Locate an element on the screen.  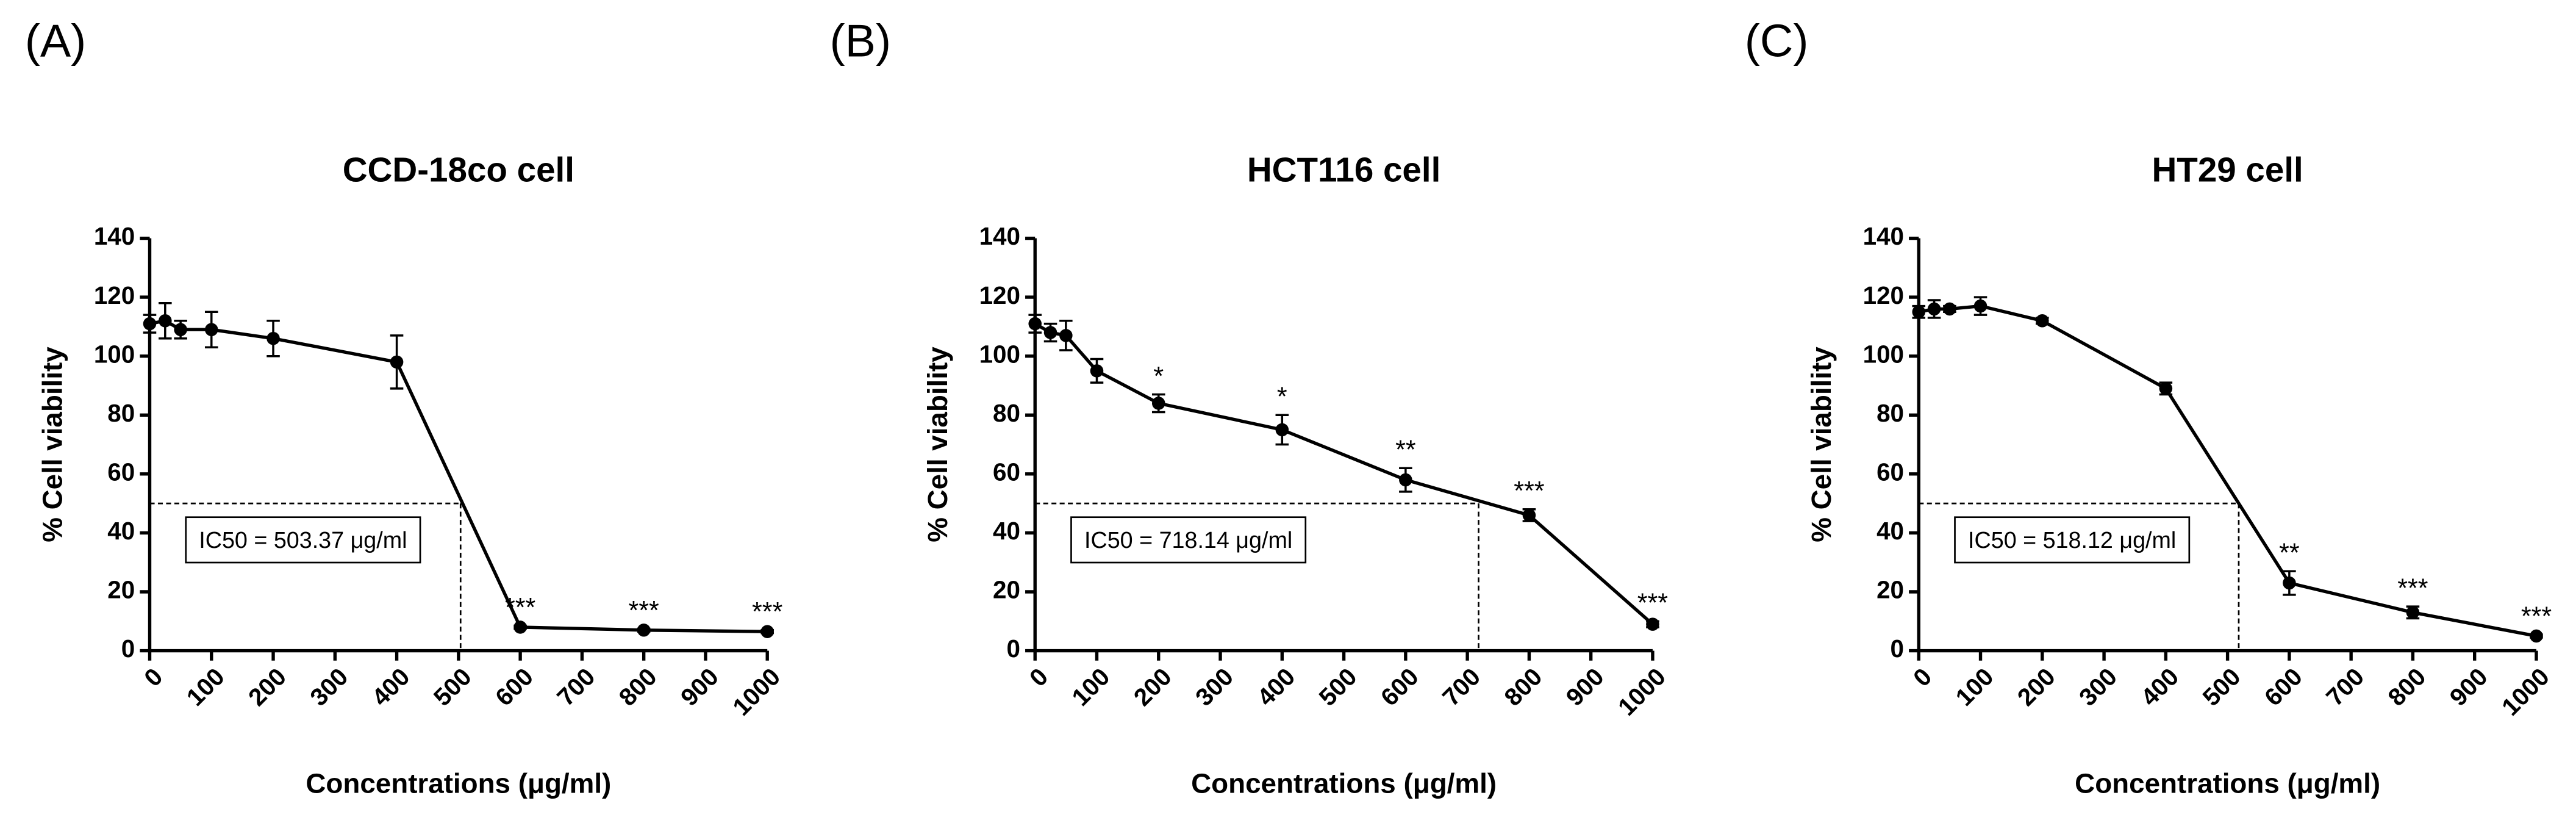
y-tick-label: 80 is located at coordinates (1006, 413).